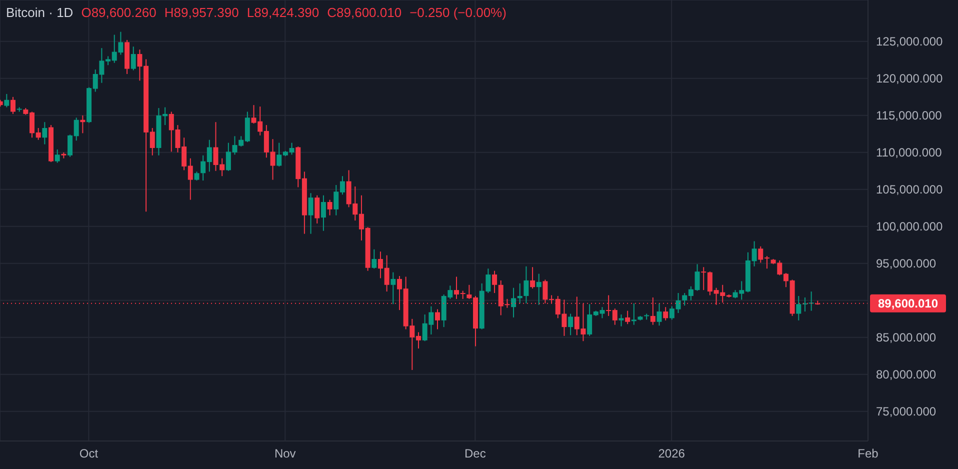 Image resolution: width=958 pixels, height=469 pixels. What do you see at coordinates (910, 189) in the screenshot?
I see `y-tick-label: 105,000.000` at bounding box center [910, 189].